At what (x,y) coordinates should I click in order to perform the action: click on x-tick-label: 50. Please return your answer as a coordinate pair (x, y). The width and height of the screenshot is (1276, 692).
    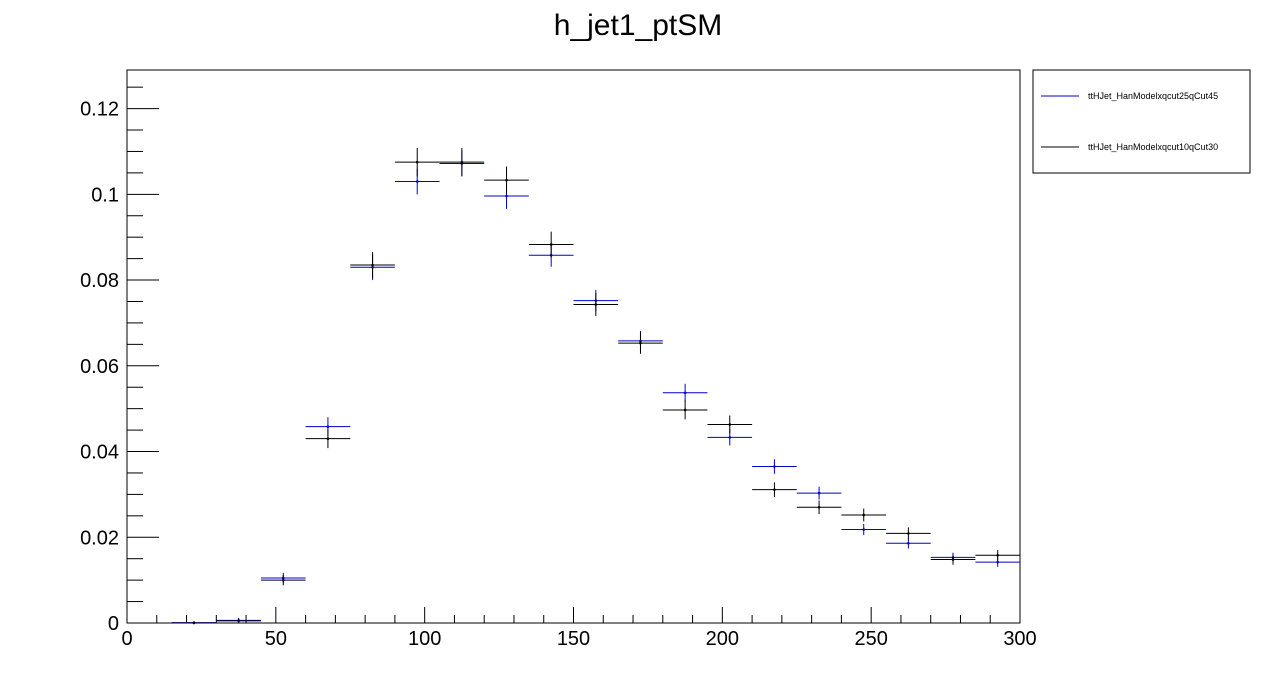
    Looking at the image, I should click on (276, 639).